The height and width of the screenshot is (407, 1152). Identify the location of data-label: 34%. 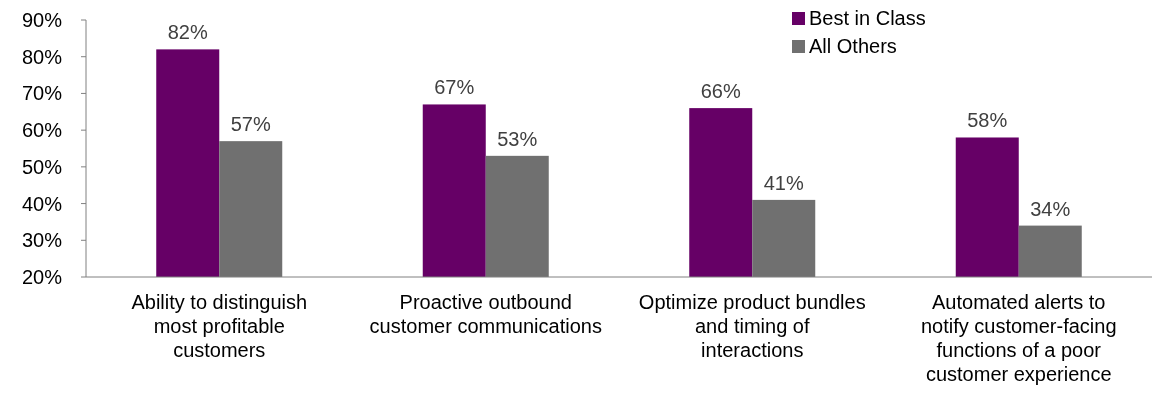
(1050, 208).